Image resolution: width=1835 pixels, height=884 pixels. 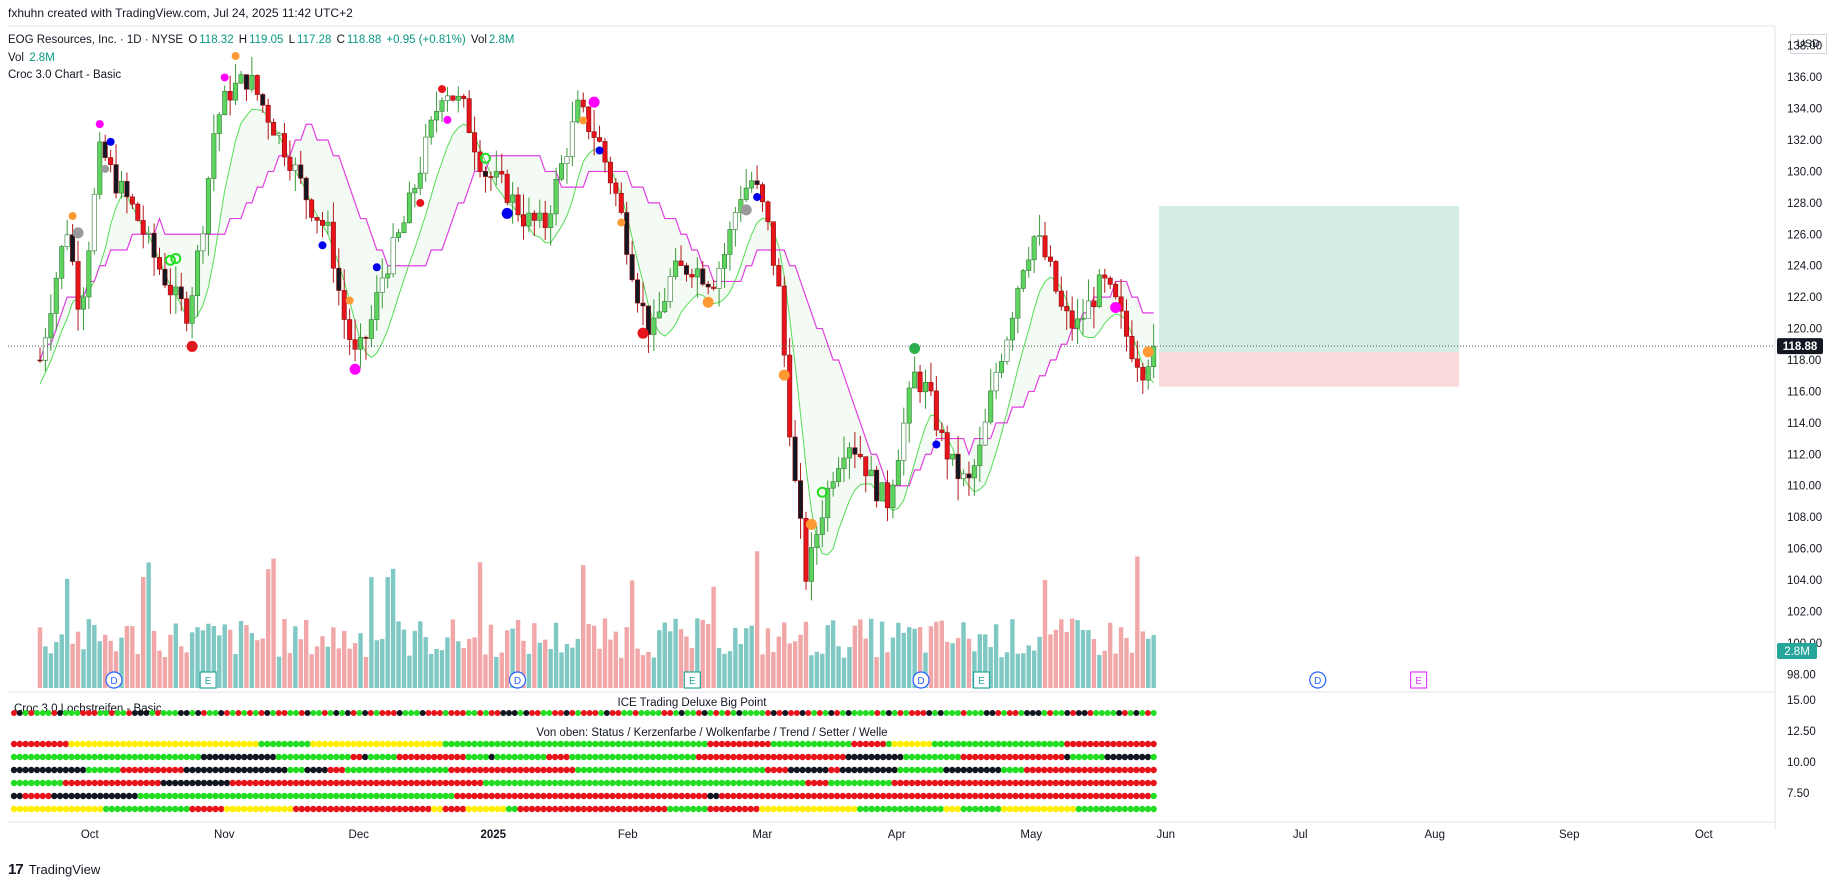 I want to click on y-tick-label: 126.00, so click(x=1804, y=235).